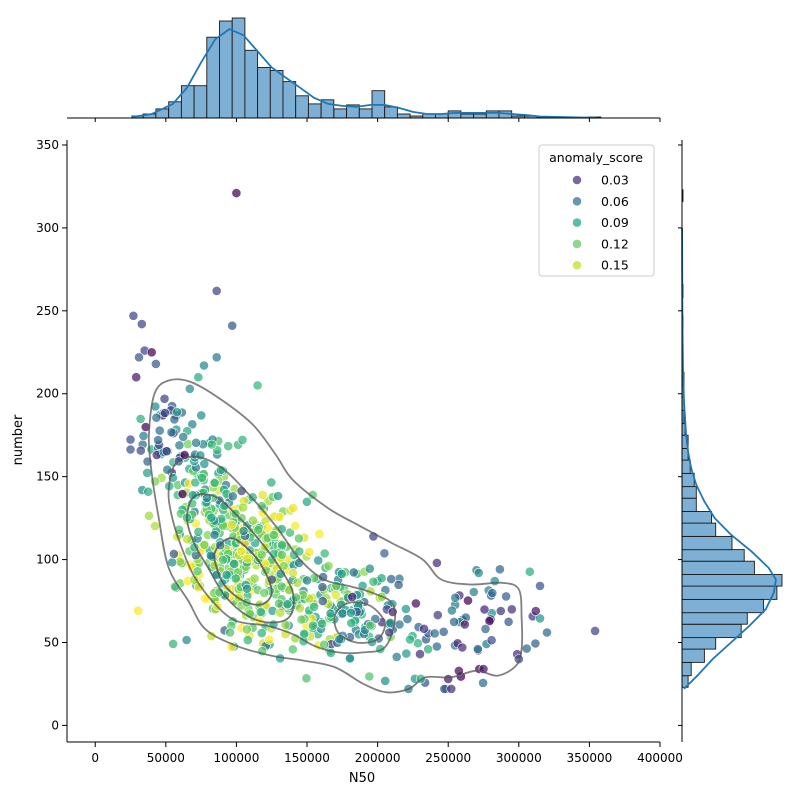 Image resolution: width=800 pixels, height=800 pixels. I want to click on legend-label: 0.15, so click(615, 265).